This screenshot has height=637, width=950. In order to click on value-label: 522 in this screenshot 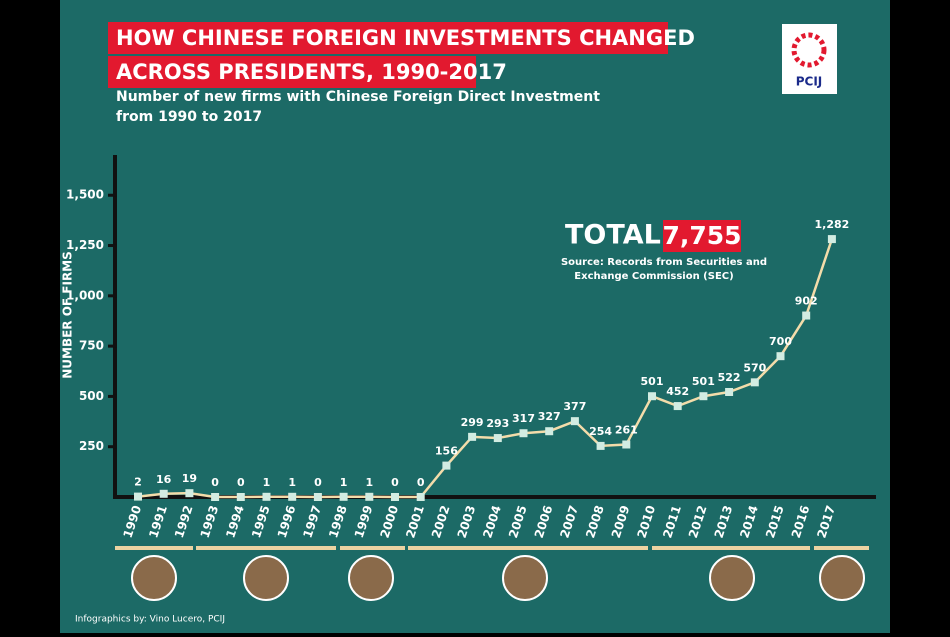, I will do `click(729, 377)`.